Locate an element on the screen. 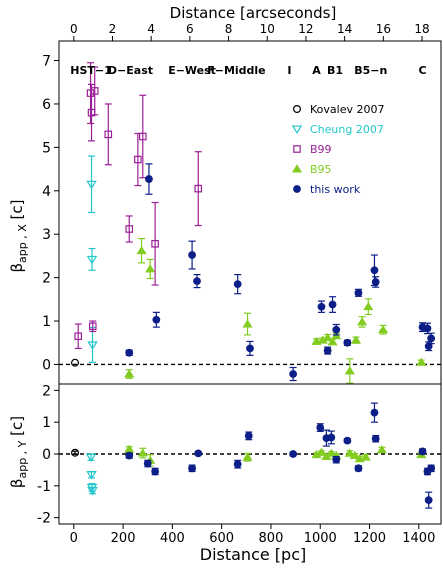  upper-y-axis-label: βapp , X [c] is located at coordinates (18, 235).